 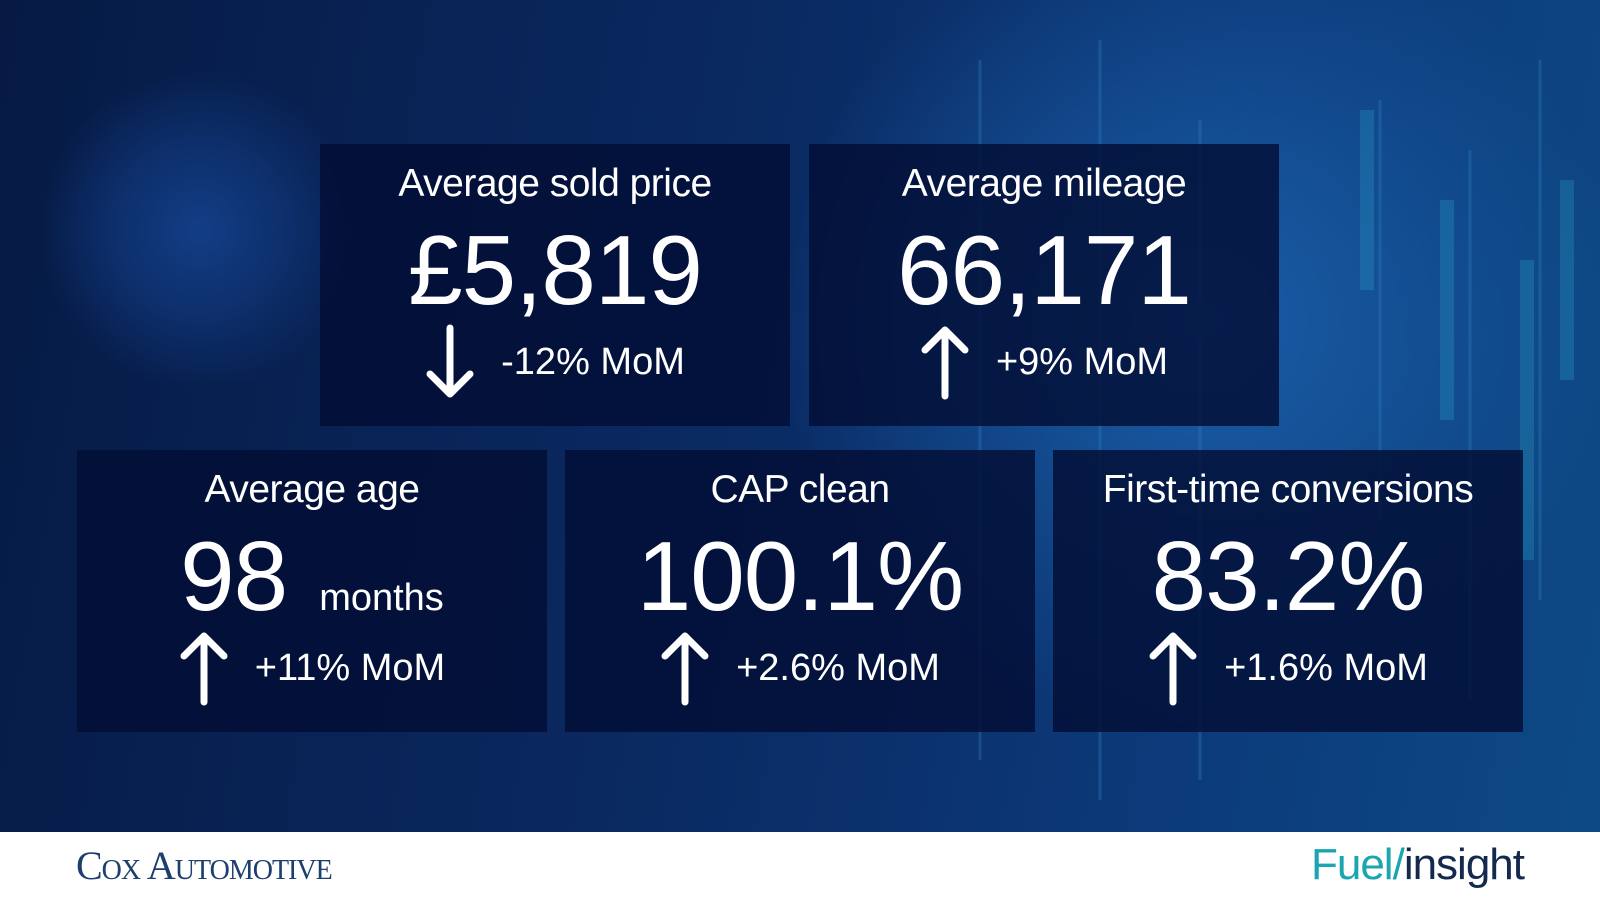 What do you see at coordinates (593, 361) in the screenshot?
I see `card-change: -12% MoM` at bounding box center [593, 361].